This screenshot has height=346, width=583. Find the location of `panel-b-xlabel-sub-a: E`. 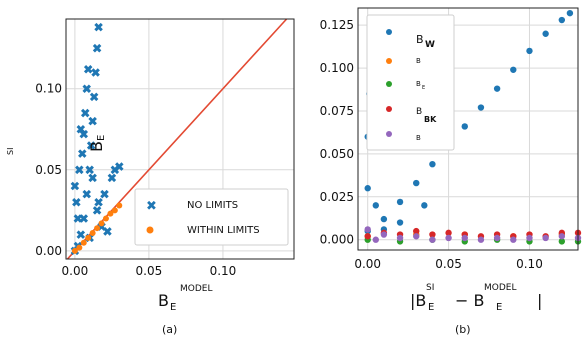

panel-b-xlabel-sub-a: E is located at coordinates (431, 307).